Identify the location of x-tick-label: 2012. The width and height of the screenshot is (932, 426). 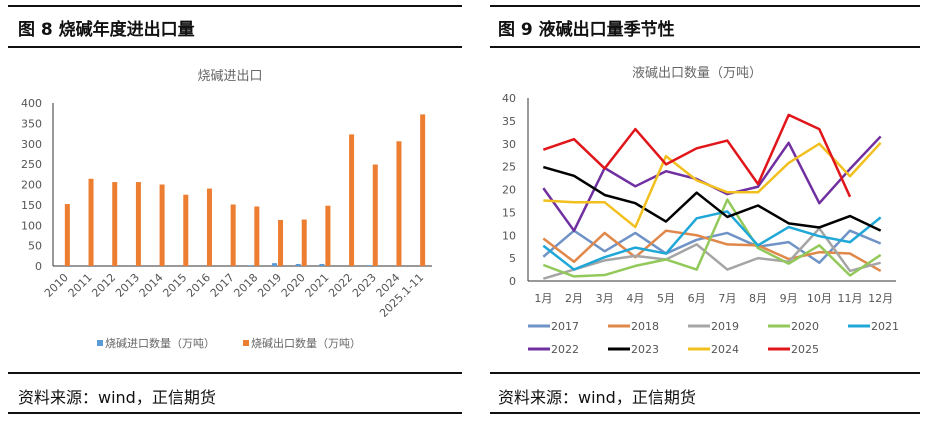
(103, 285).